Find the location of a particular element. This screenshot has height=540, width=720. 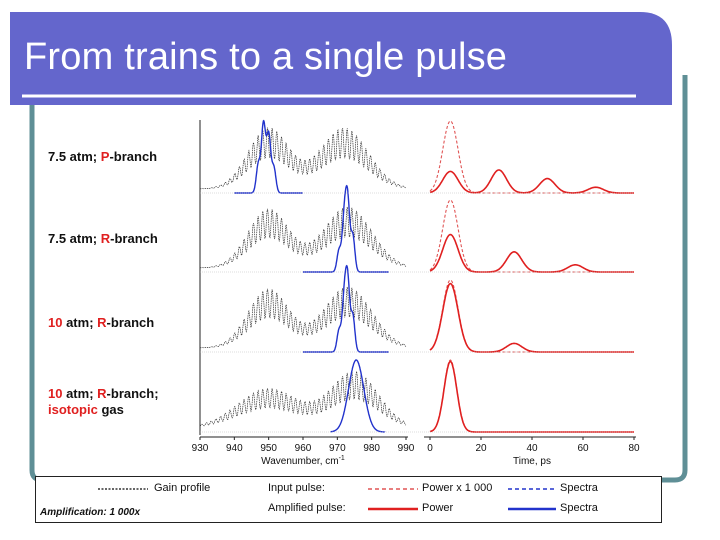

legend-spectra-1: Spectra is located at coordinates (579, 488).